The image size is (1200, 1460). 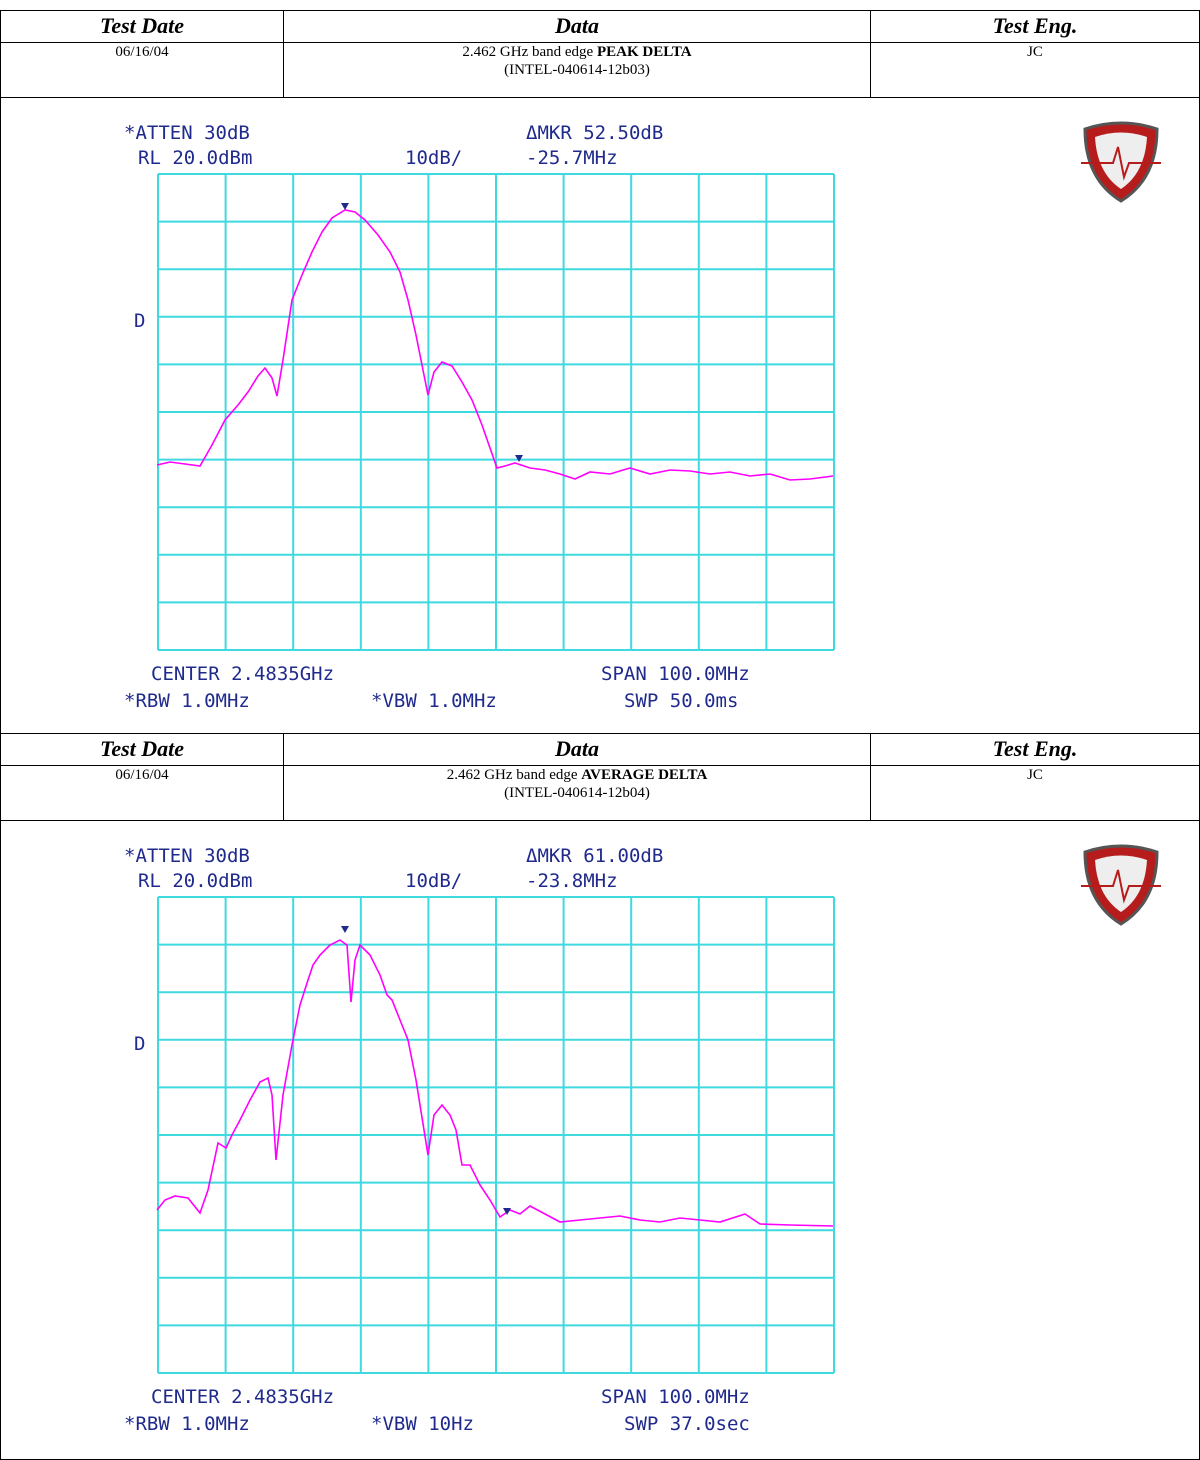 I want to click on data-title: AVERAGE DELTA, so click(x=644, y=775).